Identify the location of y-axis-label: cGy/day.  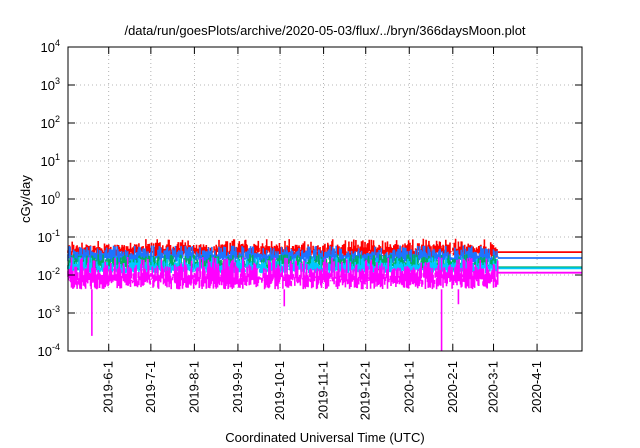
(25, 199).